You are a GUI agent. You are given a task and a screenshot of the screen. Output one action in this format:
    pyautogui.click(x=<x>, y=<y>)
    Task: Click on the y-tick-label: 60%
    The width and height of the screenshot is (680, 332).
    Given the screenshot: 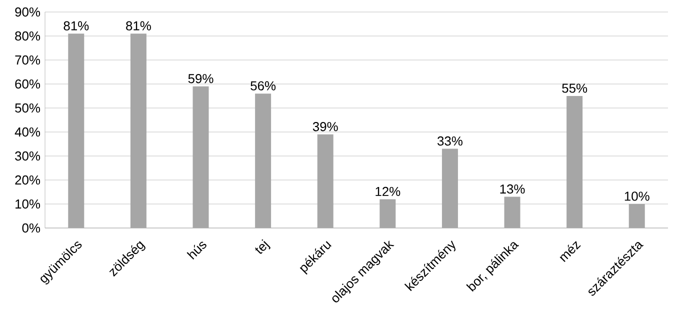 What is the action you would take?
    pyautogui.click(x=27, y=84)
    